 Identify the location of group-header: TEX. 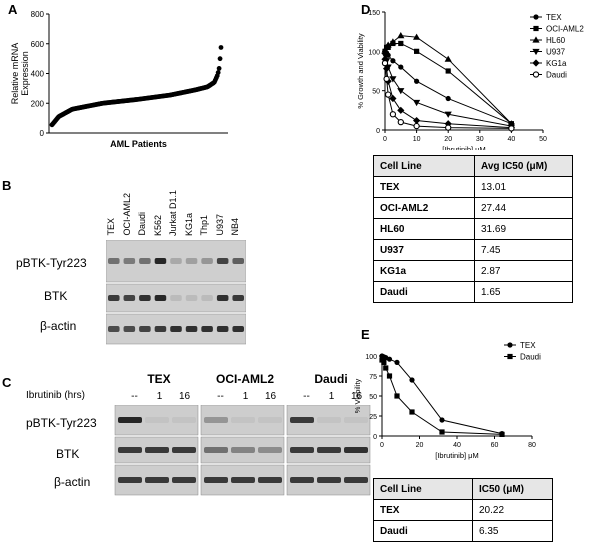
(159, 379).